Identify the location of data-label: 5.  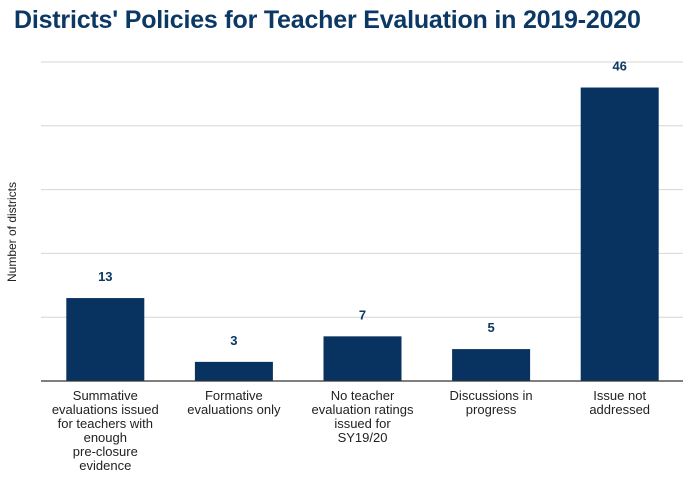
(490, 327).